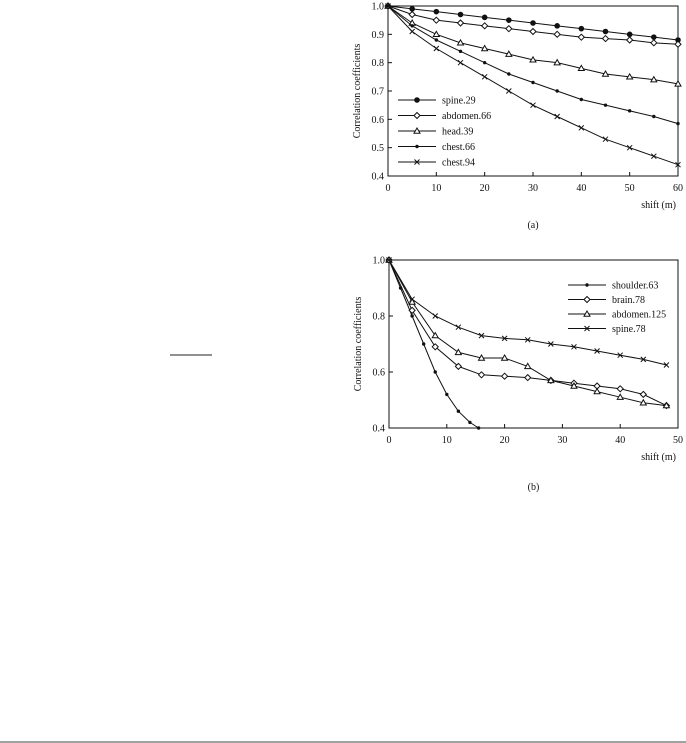 This screenshot has height=743, width=686. I want to click on caption: (a), so click(532, 225).